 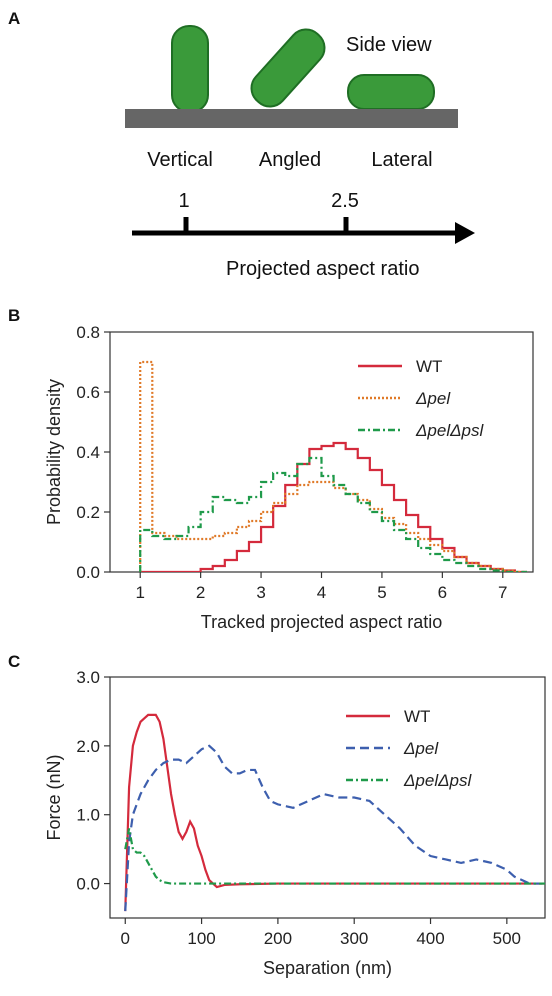 I want to click on panel-a-letter: A, so click(x=14, y=18).